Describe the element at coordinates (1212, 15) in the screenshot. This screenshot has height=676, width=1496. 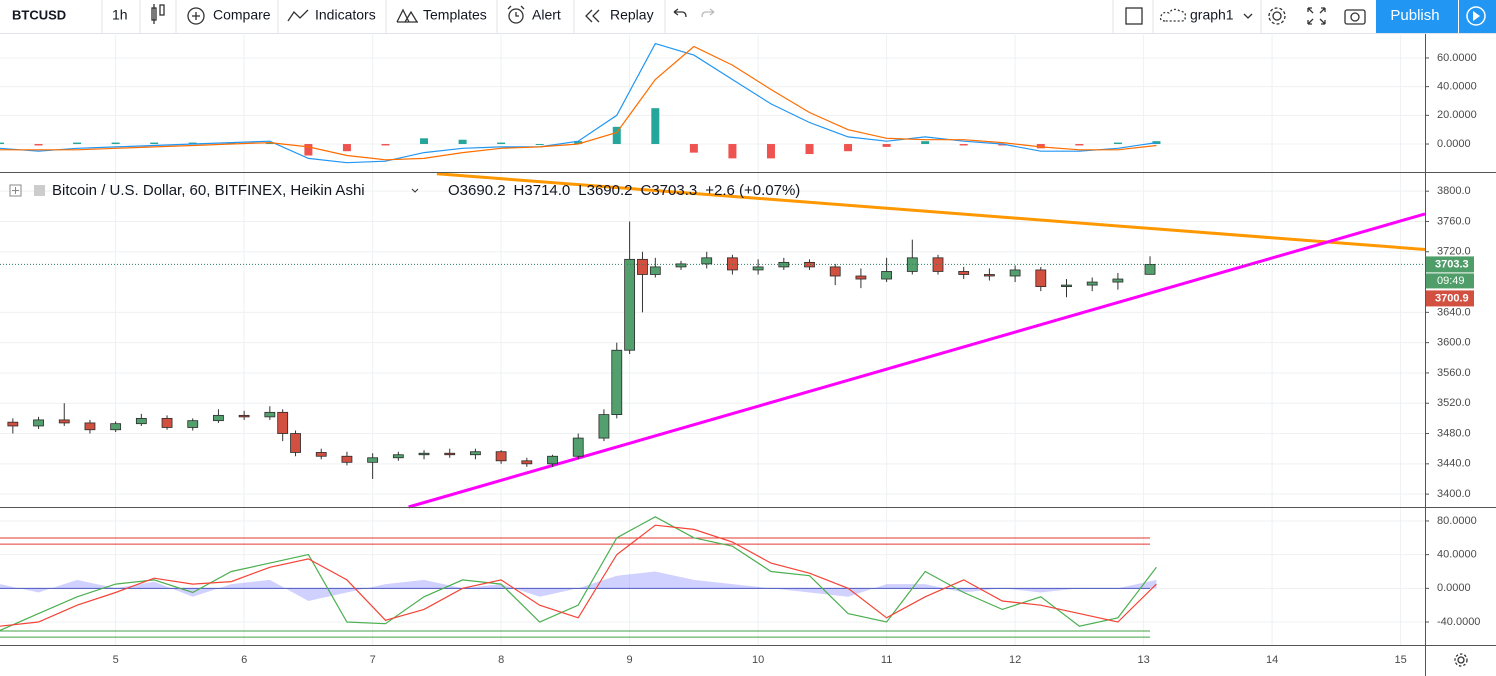
I see `layout-name: graph1` at that location.